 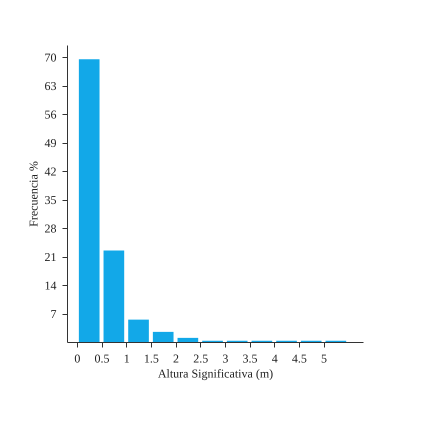 What do you see at coordinates (176, 359) in the screenshot?
I see `x-tick-label: 2` at bounding box center [176, 359].